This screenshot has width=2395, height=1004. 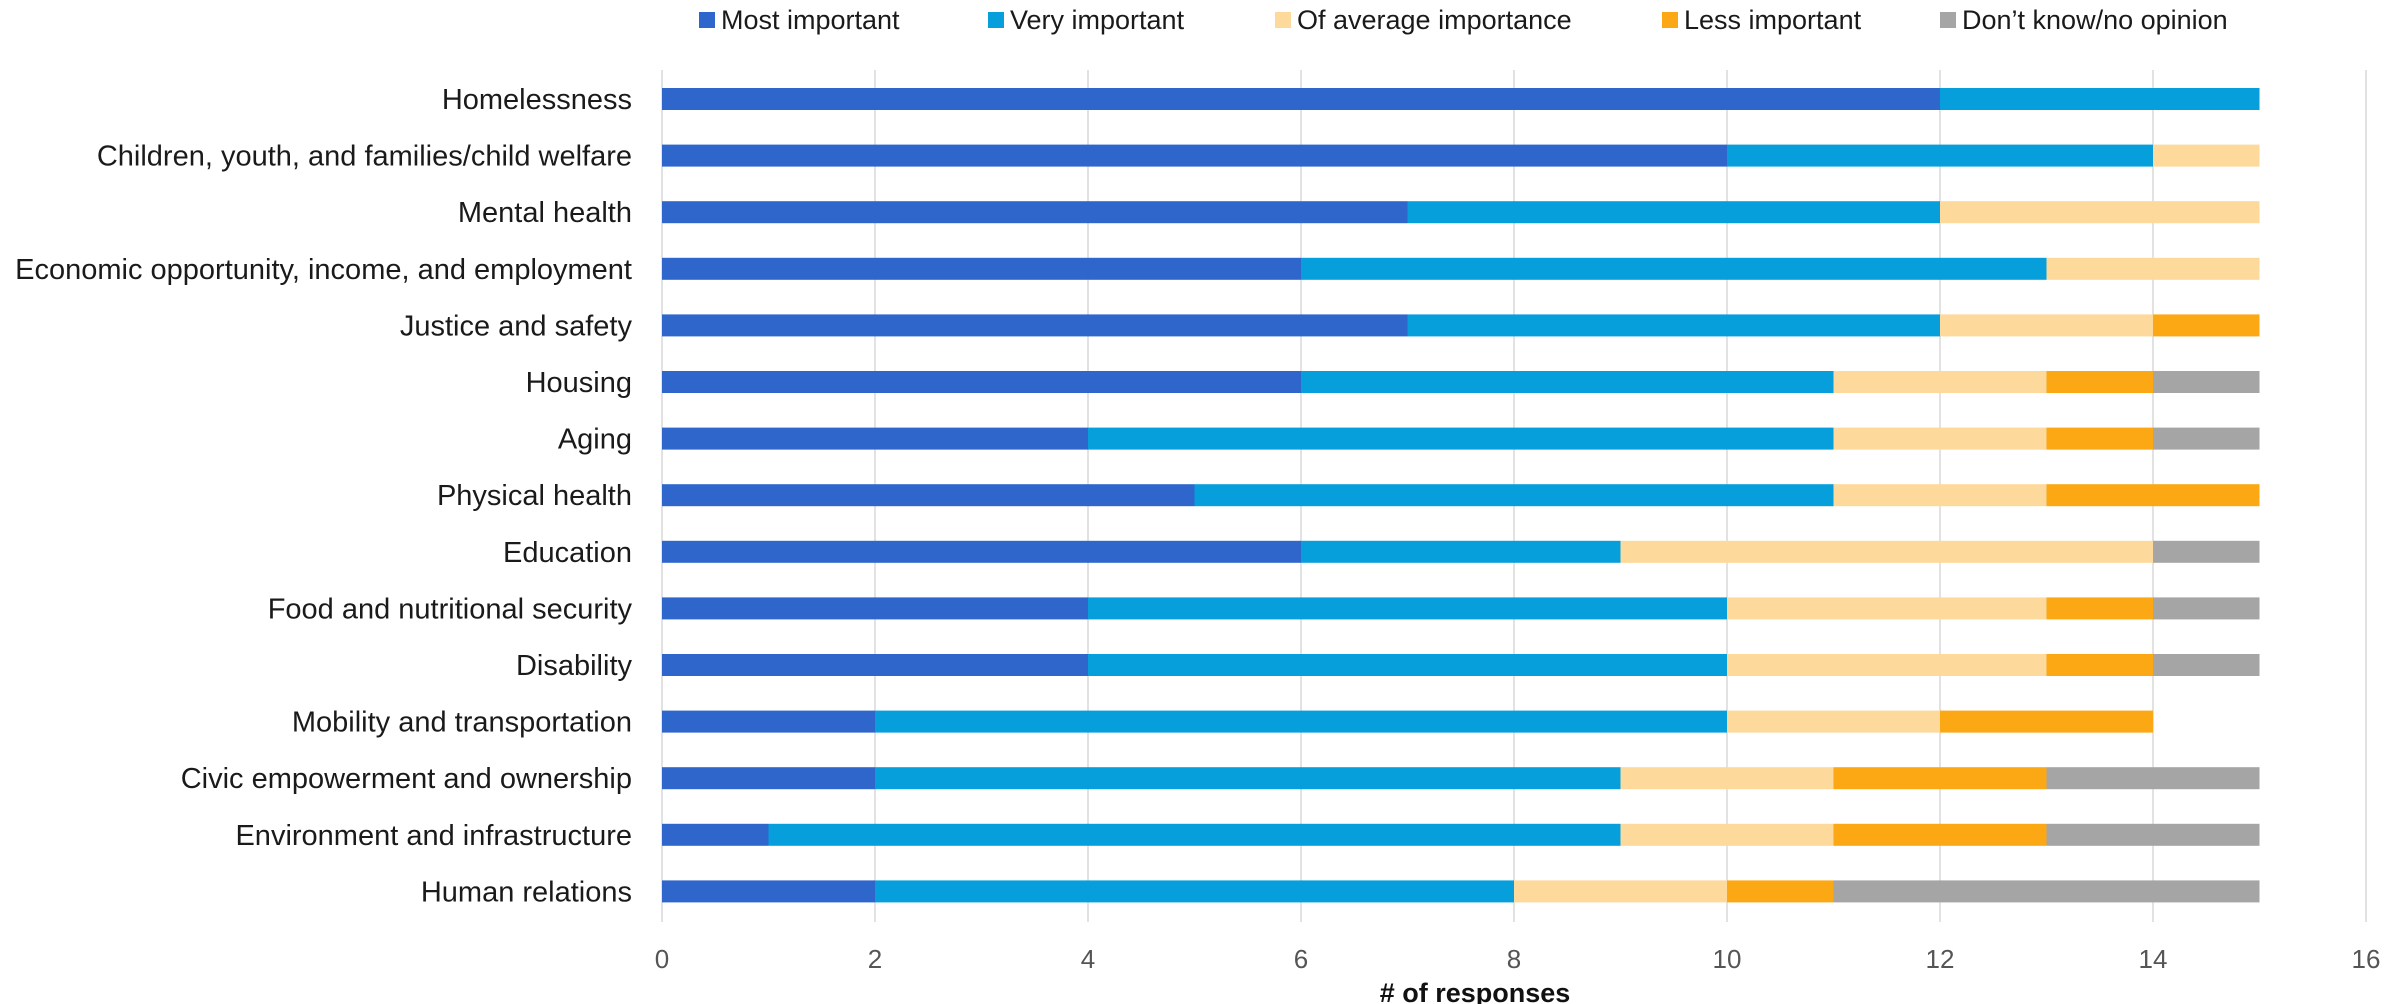 I want to click on category-label: Mental health, so click(x=545, y=213).